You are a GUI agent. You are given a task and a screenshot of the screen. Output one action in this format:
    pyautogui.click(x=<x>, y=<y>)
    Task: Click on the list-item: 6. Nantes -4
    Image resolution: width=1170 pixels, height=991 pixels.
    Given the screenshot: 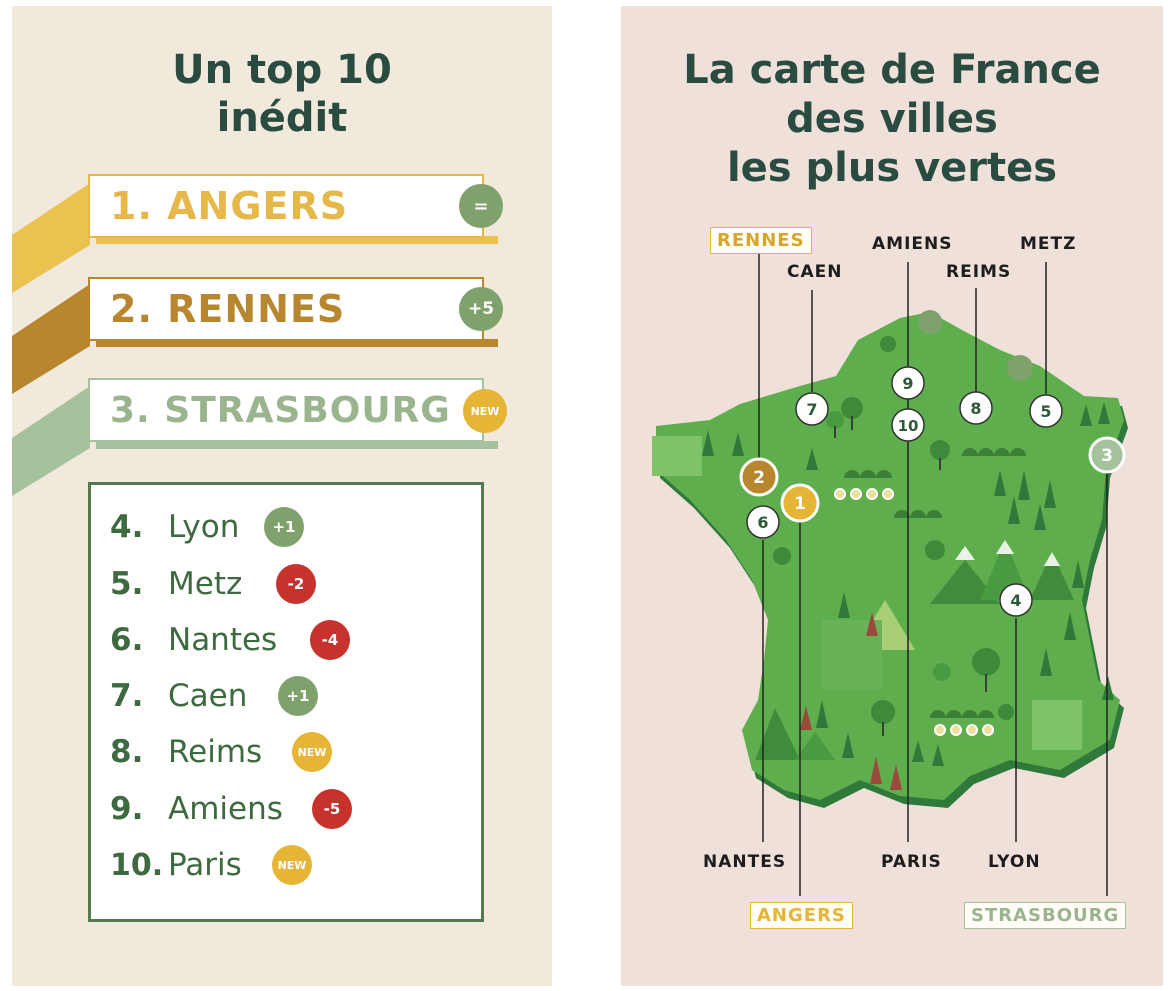 What is the action you would take?
    pyautogui.click(x=230, y=640)
    